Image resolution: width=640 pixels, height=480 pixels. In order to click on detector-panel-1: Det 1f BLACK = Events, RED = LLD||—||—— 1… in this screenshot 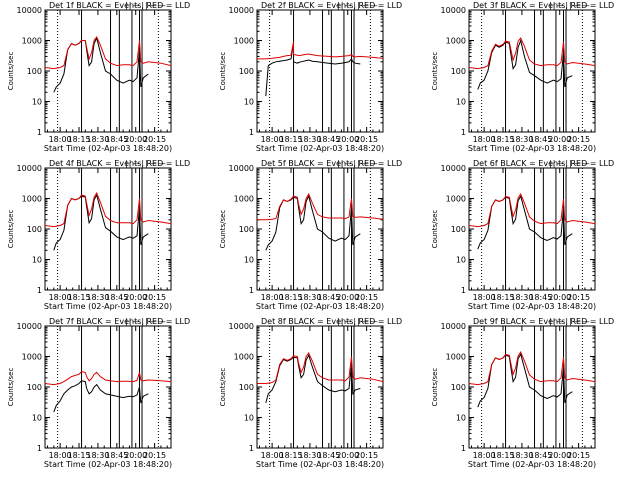, I will do `click(98, 77)`.